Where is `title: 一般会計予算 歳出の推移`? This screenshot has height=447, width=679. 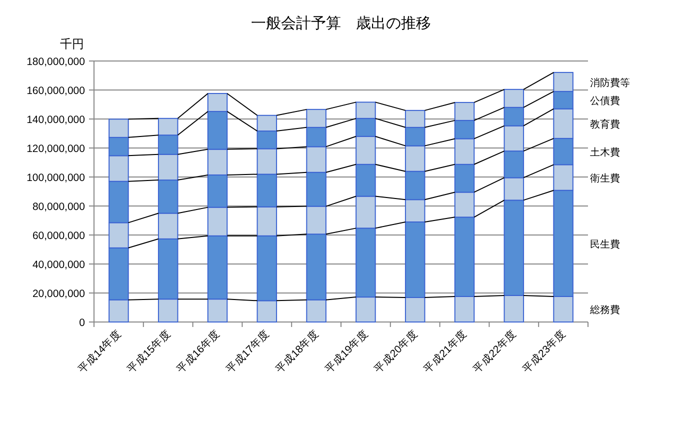
title: 一般会計予算 歳出の推移 is located at coordinates (341, 23).